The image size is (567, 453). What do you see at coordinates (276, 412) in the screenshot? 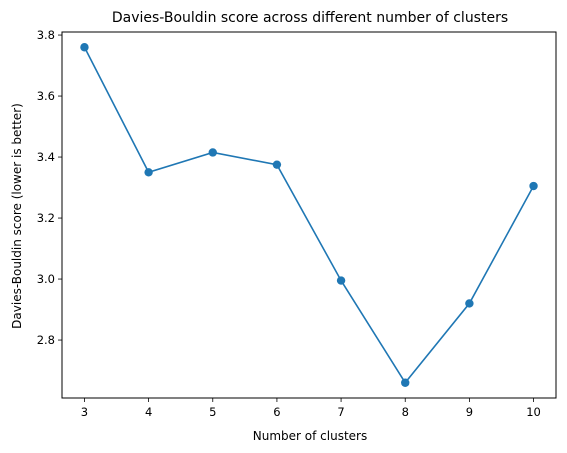
I see `x-tick-label: 6` at bounding box center [276, 412].